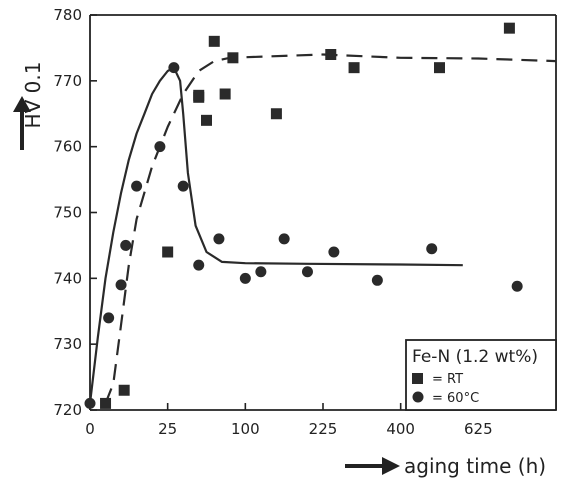  Describe the element at coordinates (372, 466) in the screenshot. I see `right-arrow-icon` at that location.